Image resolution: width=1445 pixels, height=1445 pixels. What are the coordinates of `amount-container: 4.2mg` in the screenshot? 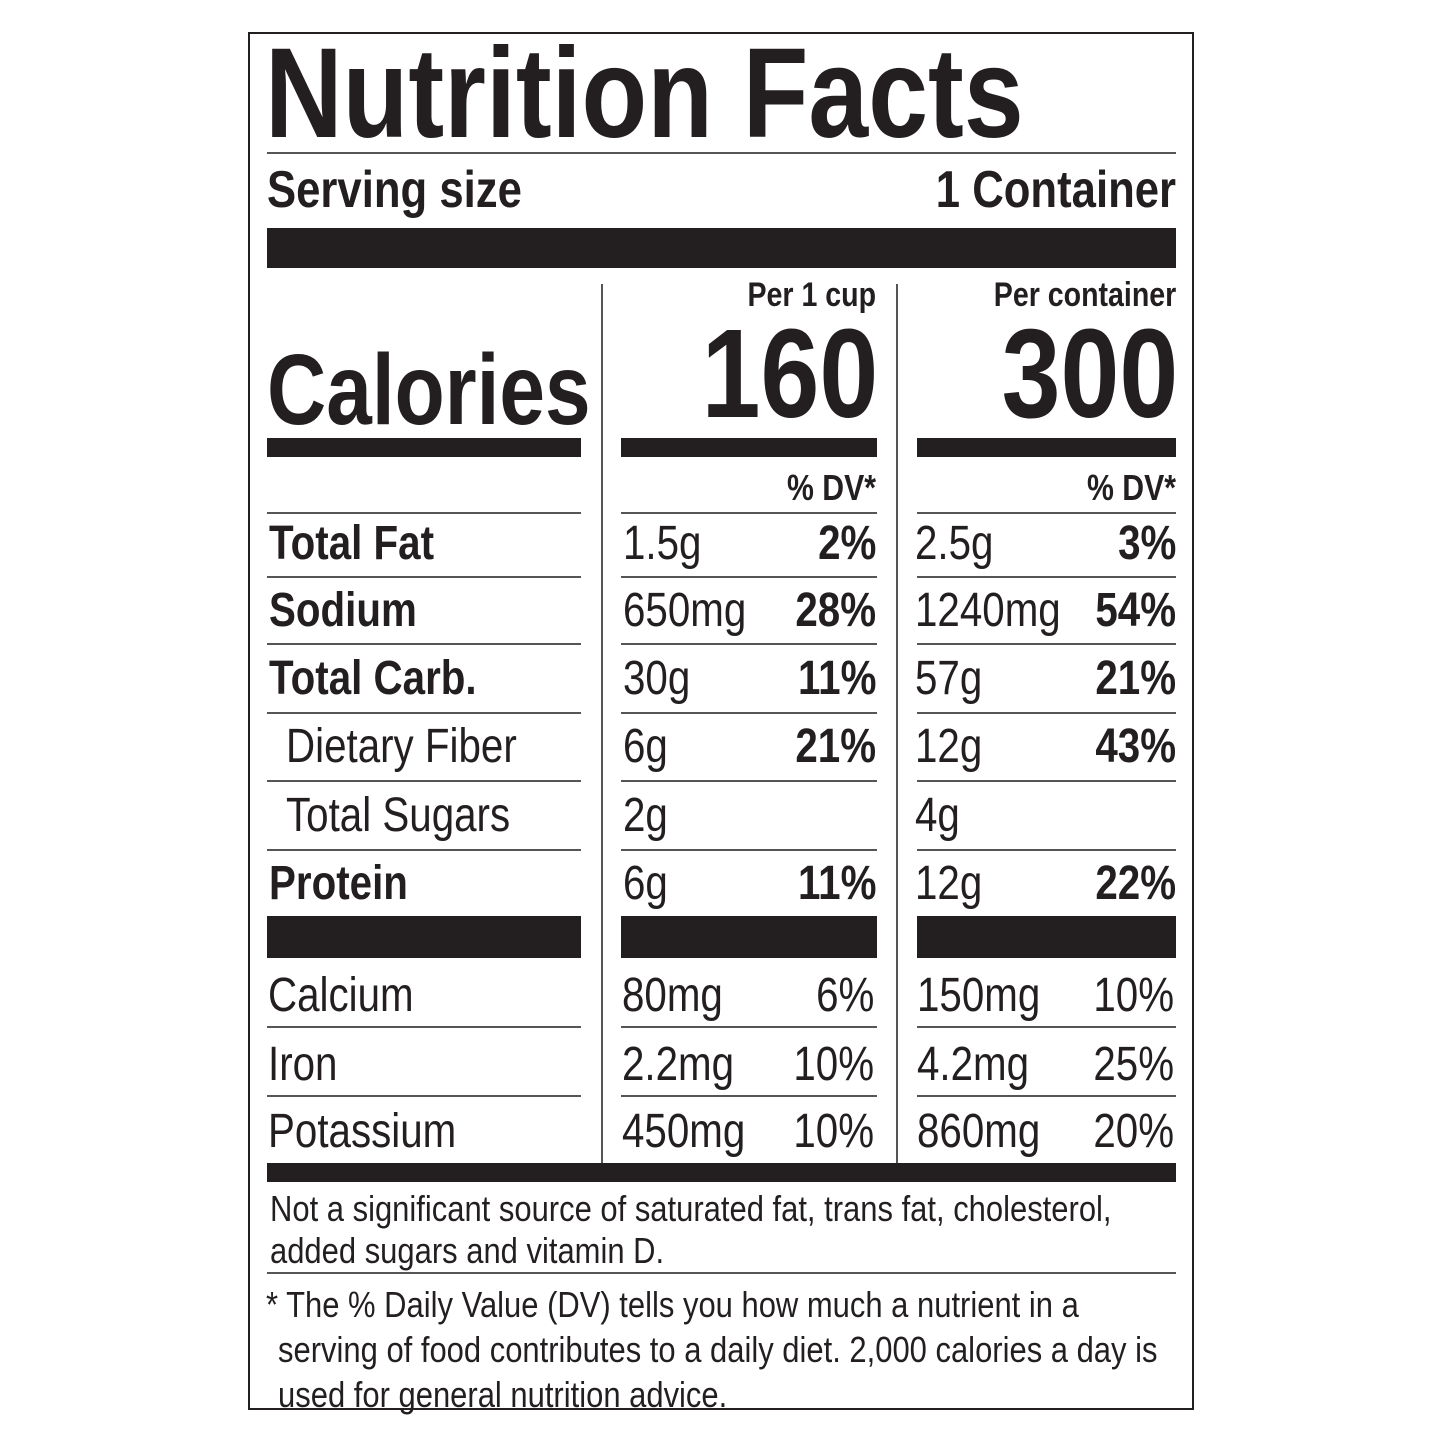 It's located at (973, 1064).